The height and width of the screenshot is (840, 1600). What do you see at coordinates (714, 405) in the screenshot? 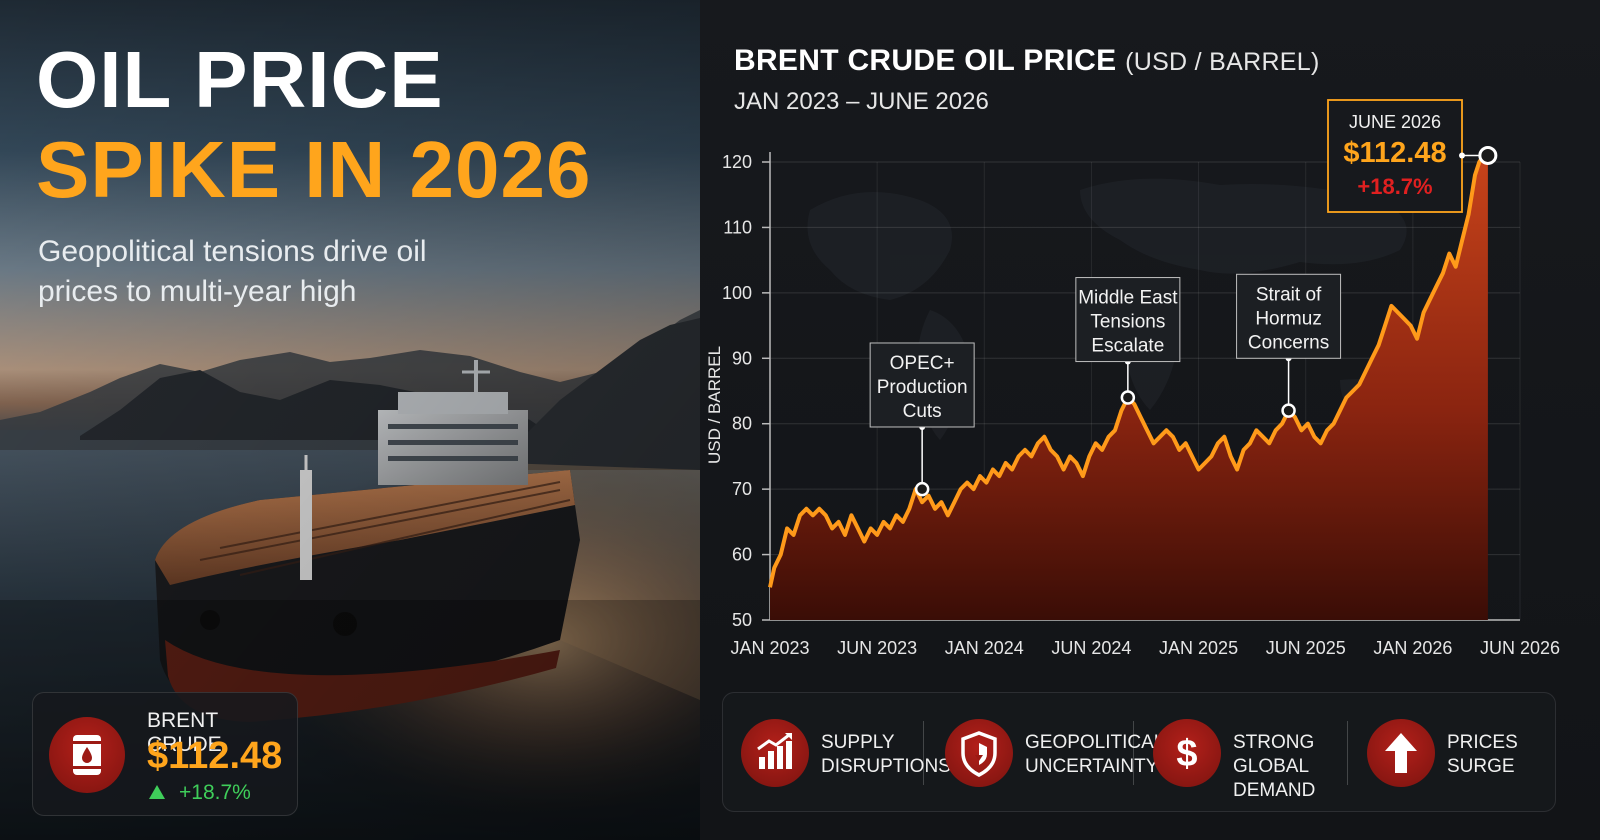
I see `y-axis-label: USD / BARREL` at bounding box center [714, 405].